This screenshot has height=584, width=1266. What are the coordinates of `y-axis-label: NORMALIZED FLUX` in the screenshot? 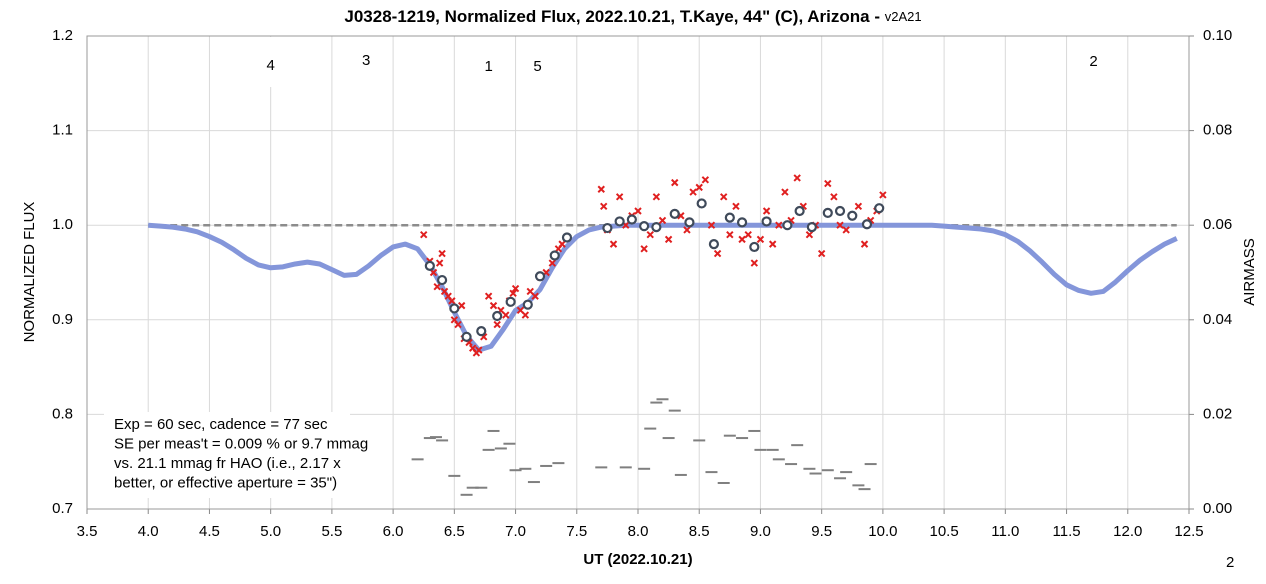 It's located at (29, 272).